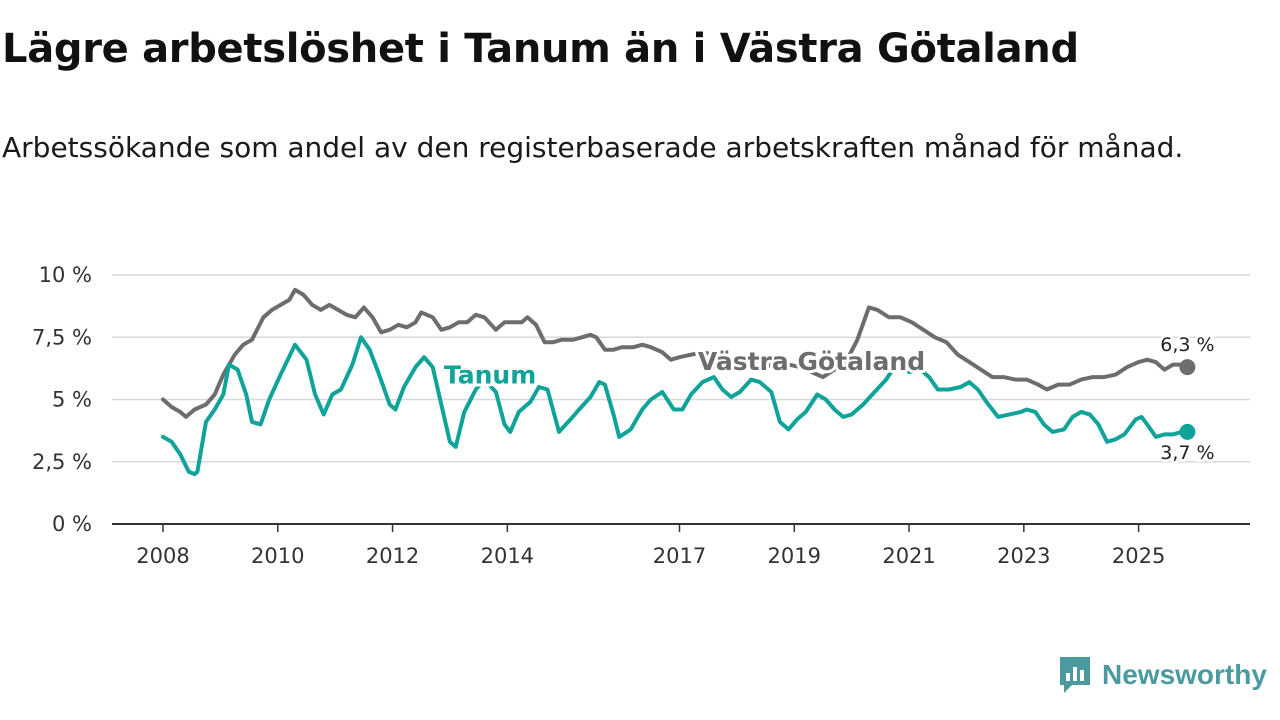 Image resolution: width=1280 pixels, height=720 pixels. Describe the element at coordinates (1187, 345) in the screenshot. I see `end-label-vg: 6,3 %` at that location.